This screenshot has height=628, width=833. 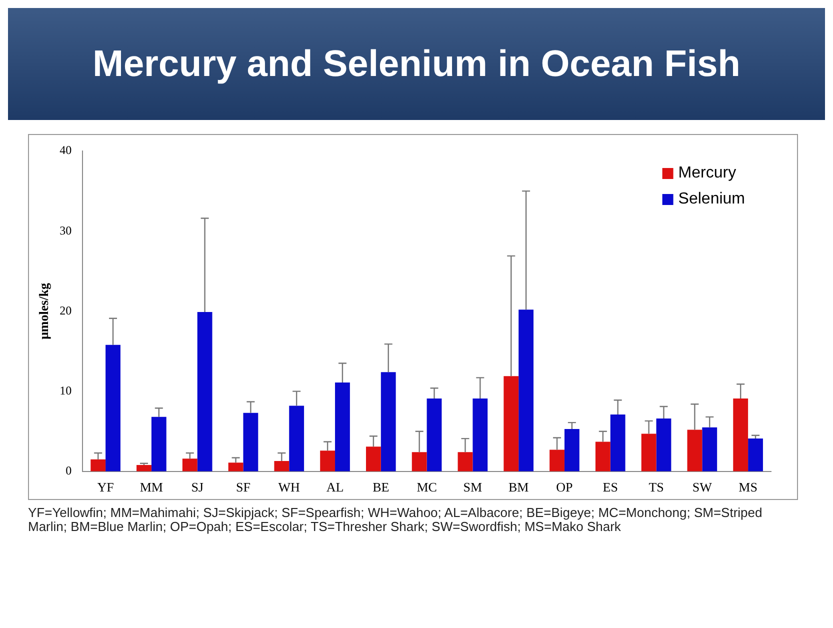 What do you see at coordinates (381, 487) in the screenshot?
I see `x-tick-label: BE` at bounding box center [381, 487].